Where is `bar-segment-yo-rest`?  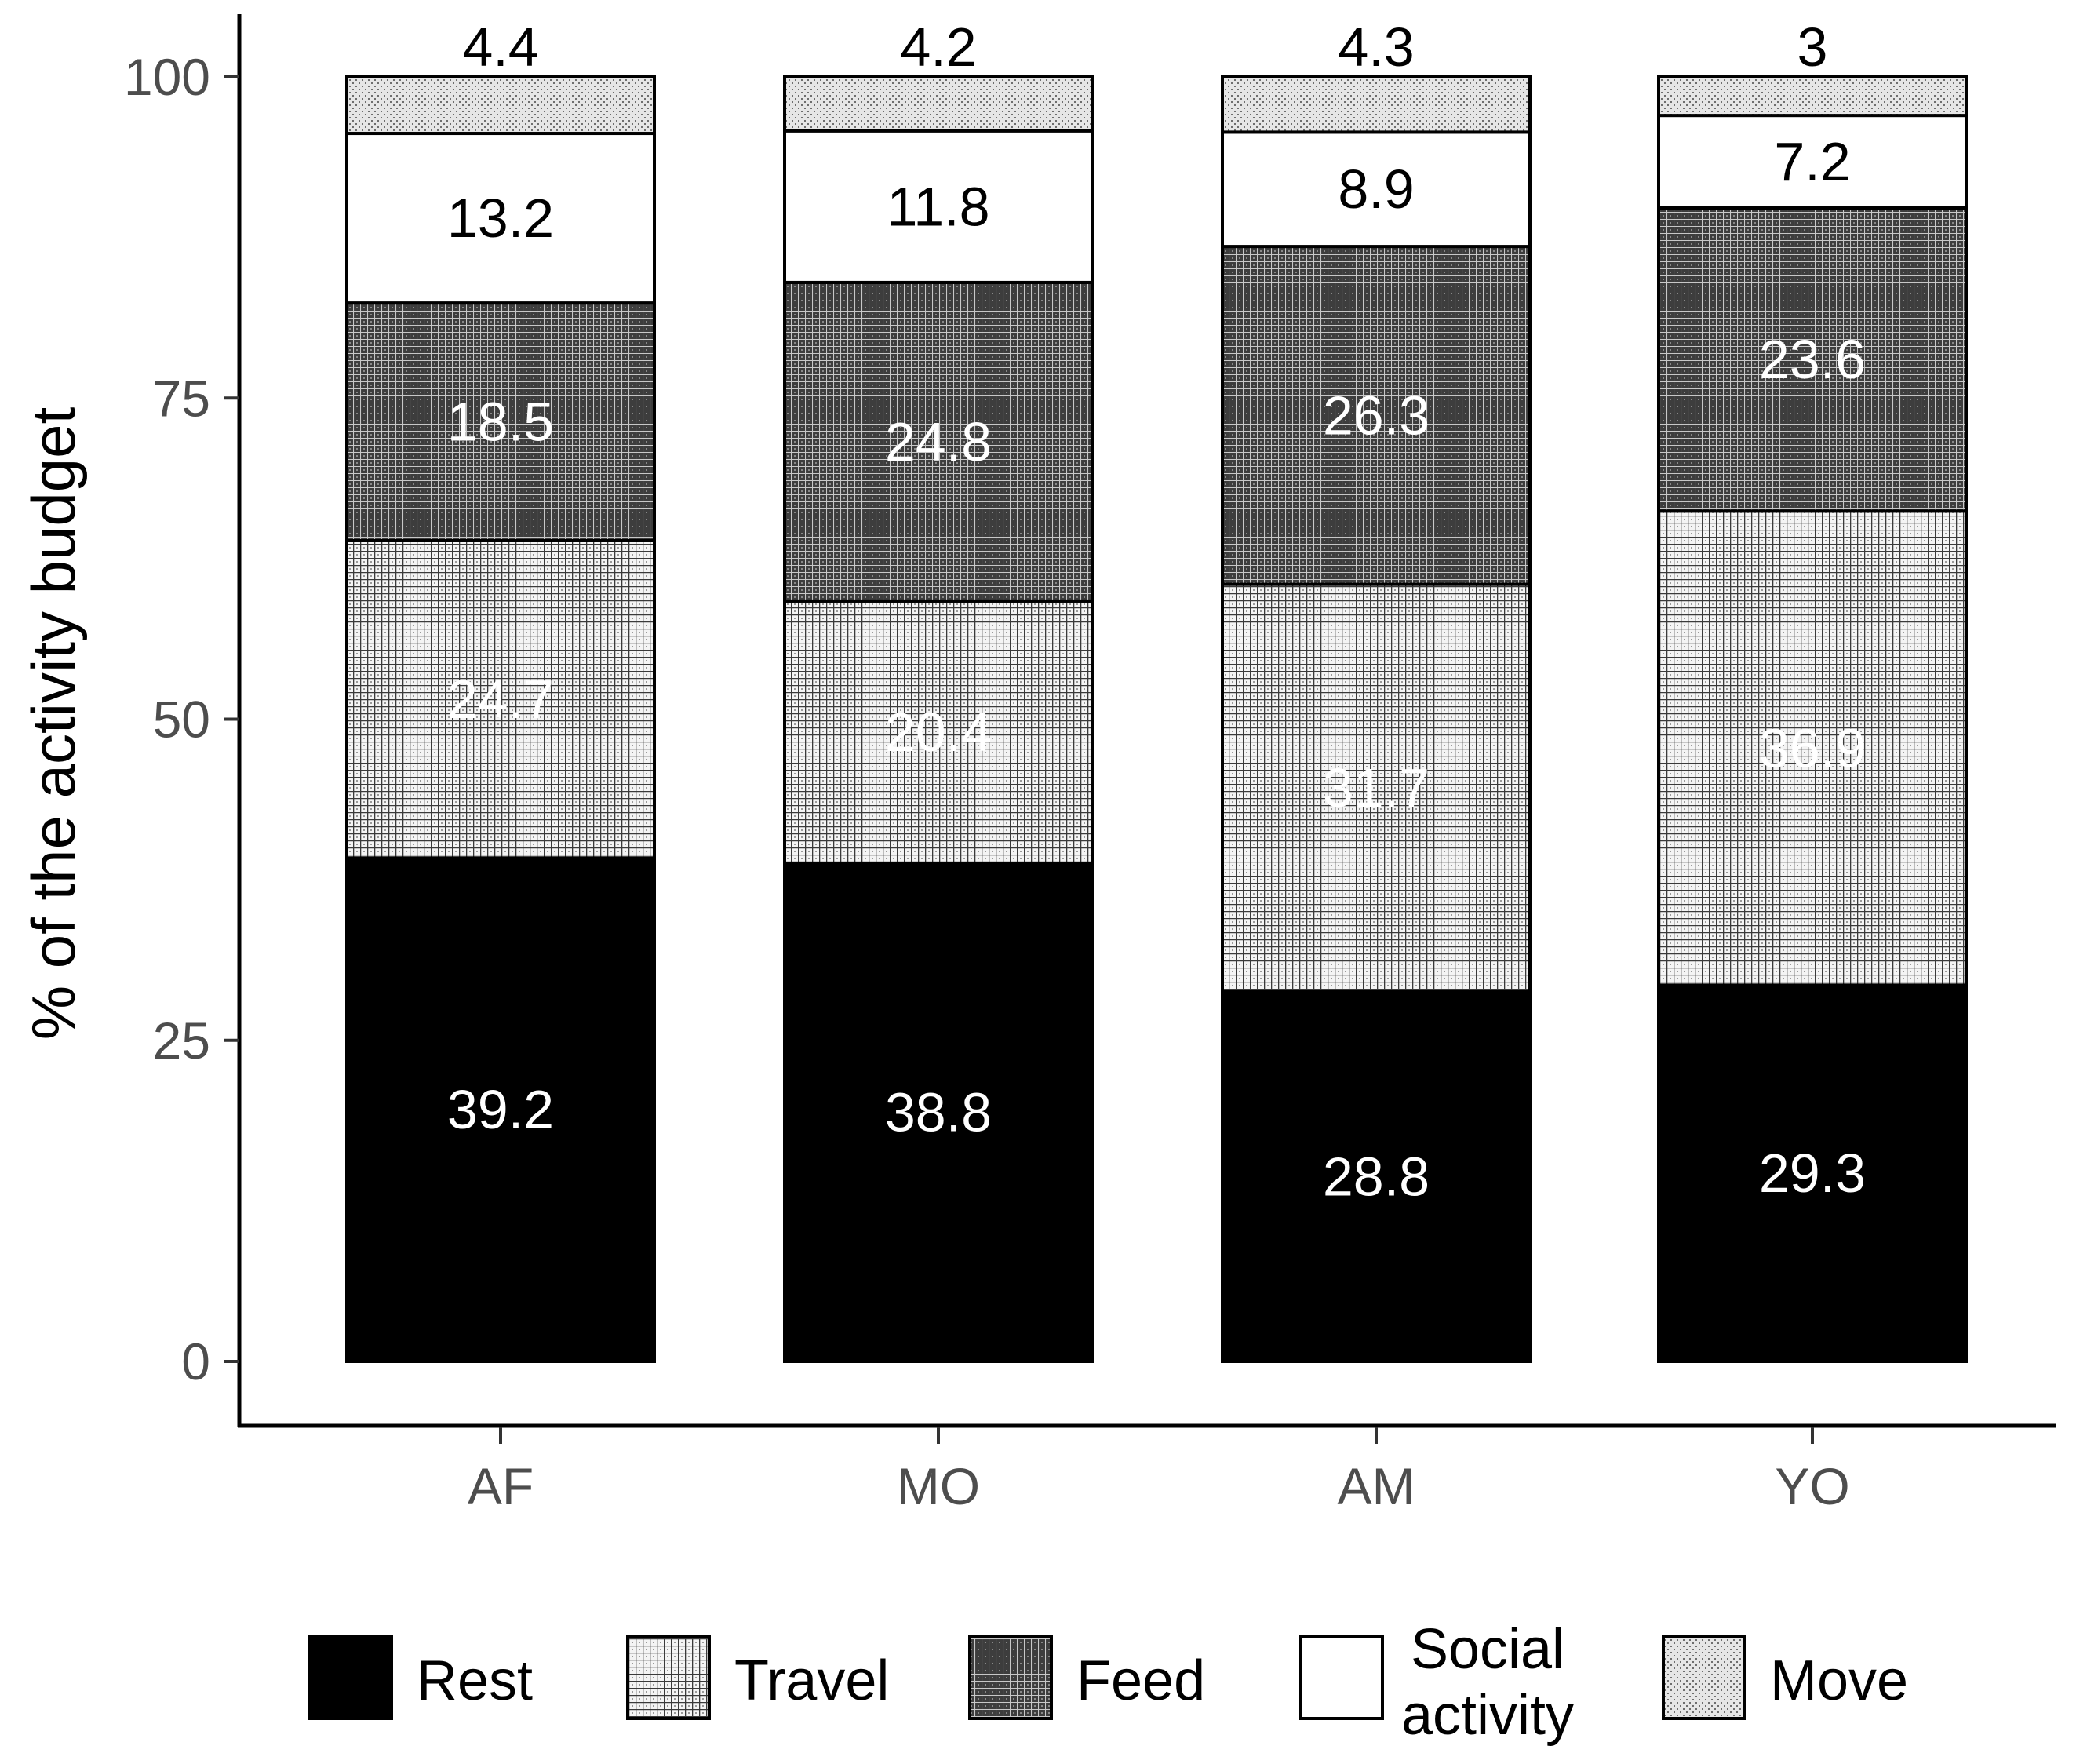 bar-segment-yo-rest is located at coordinates (1812, 1173).